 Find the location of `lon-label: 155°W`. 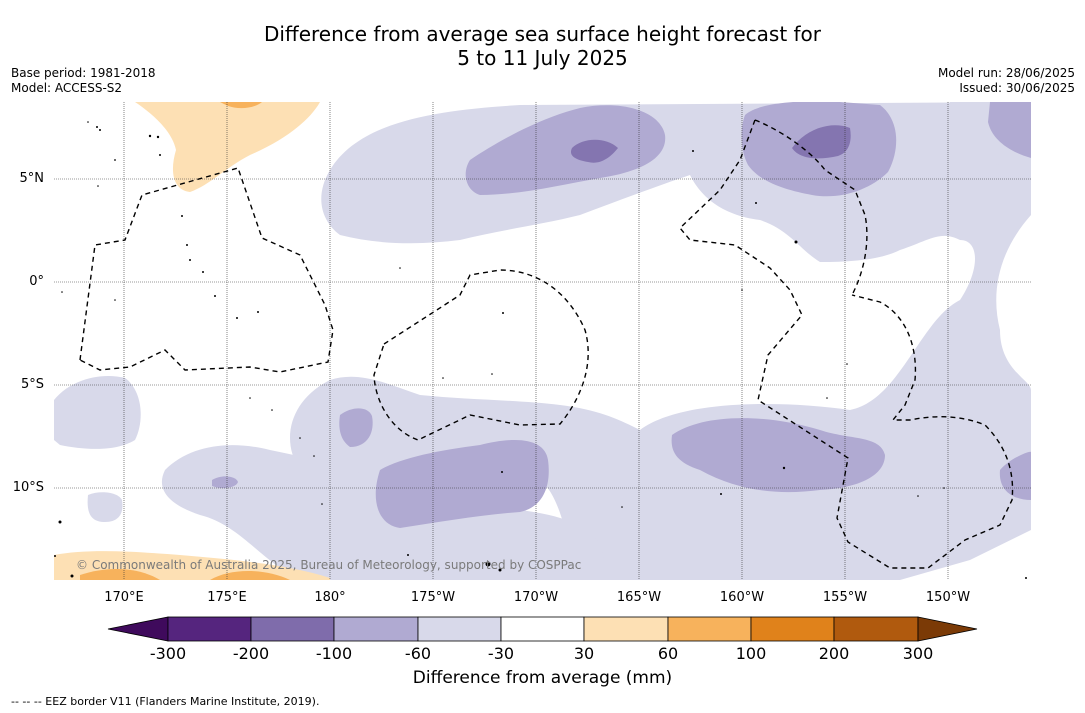

lon-label: 155°W is located at coordinates (845, 597).